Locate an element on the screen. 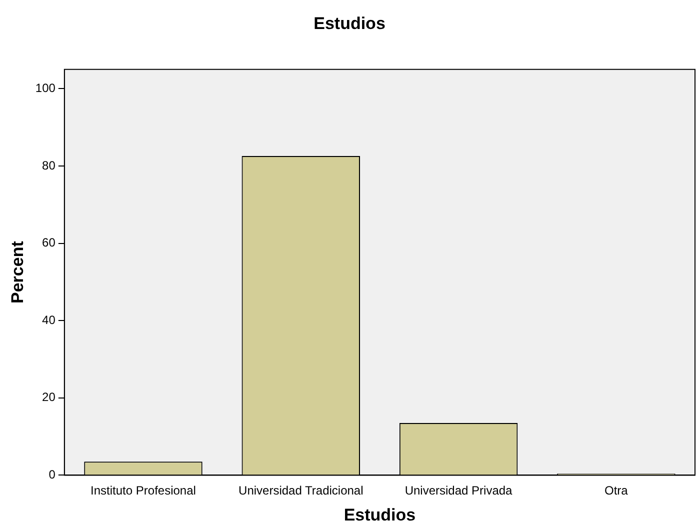  y-axis-title: Percent is located at coordinates (17, 272).